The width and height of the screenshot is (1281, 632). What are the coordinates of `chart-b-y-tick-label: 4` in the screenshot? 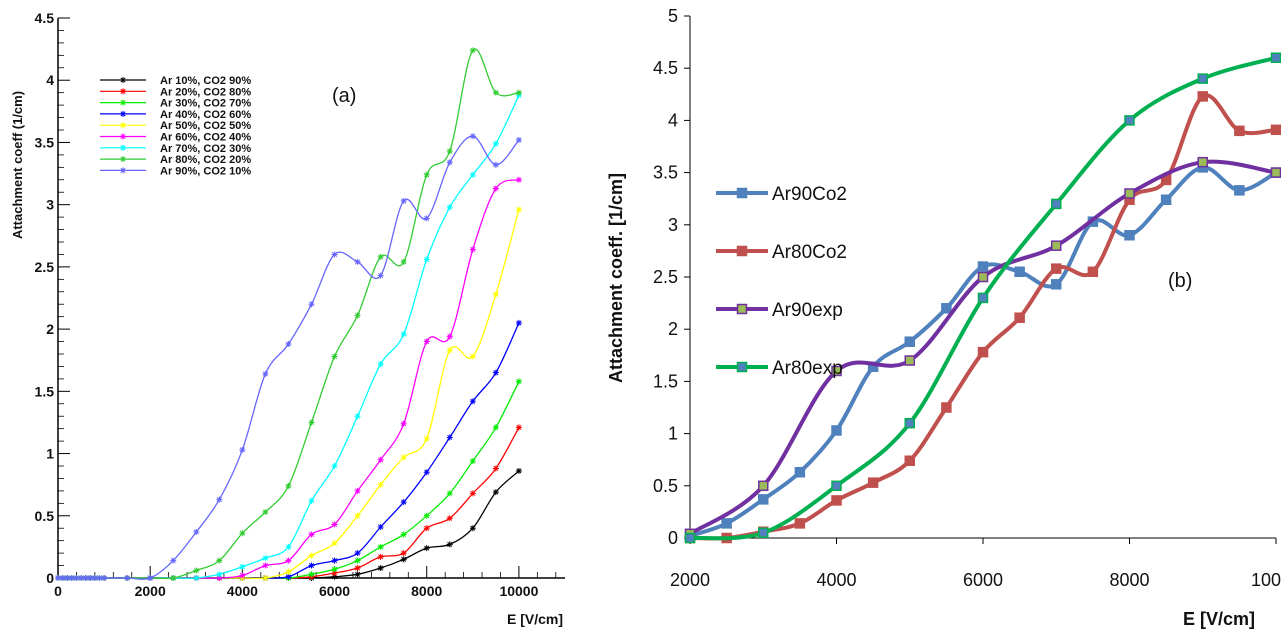 It's located at (673, 120).